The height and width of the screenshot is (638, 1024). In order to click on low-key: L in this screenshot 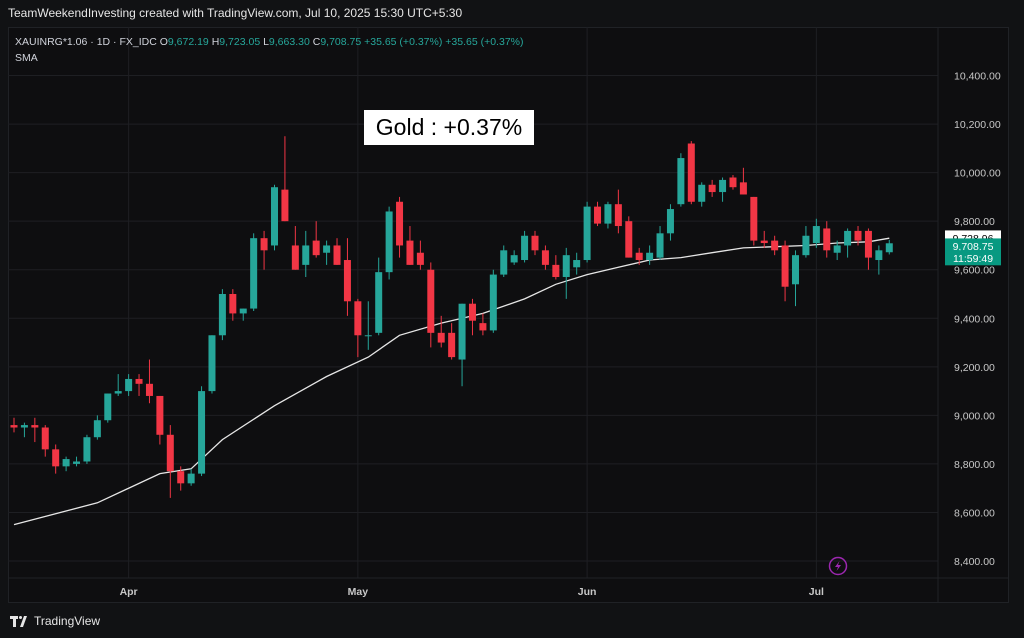, I will do `click(266, 42)`.